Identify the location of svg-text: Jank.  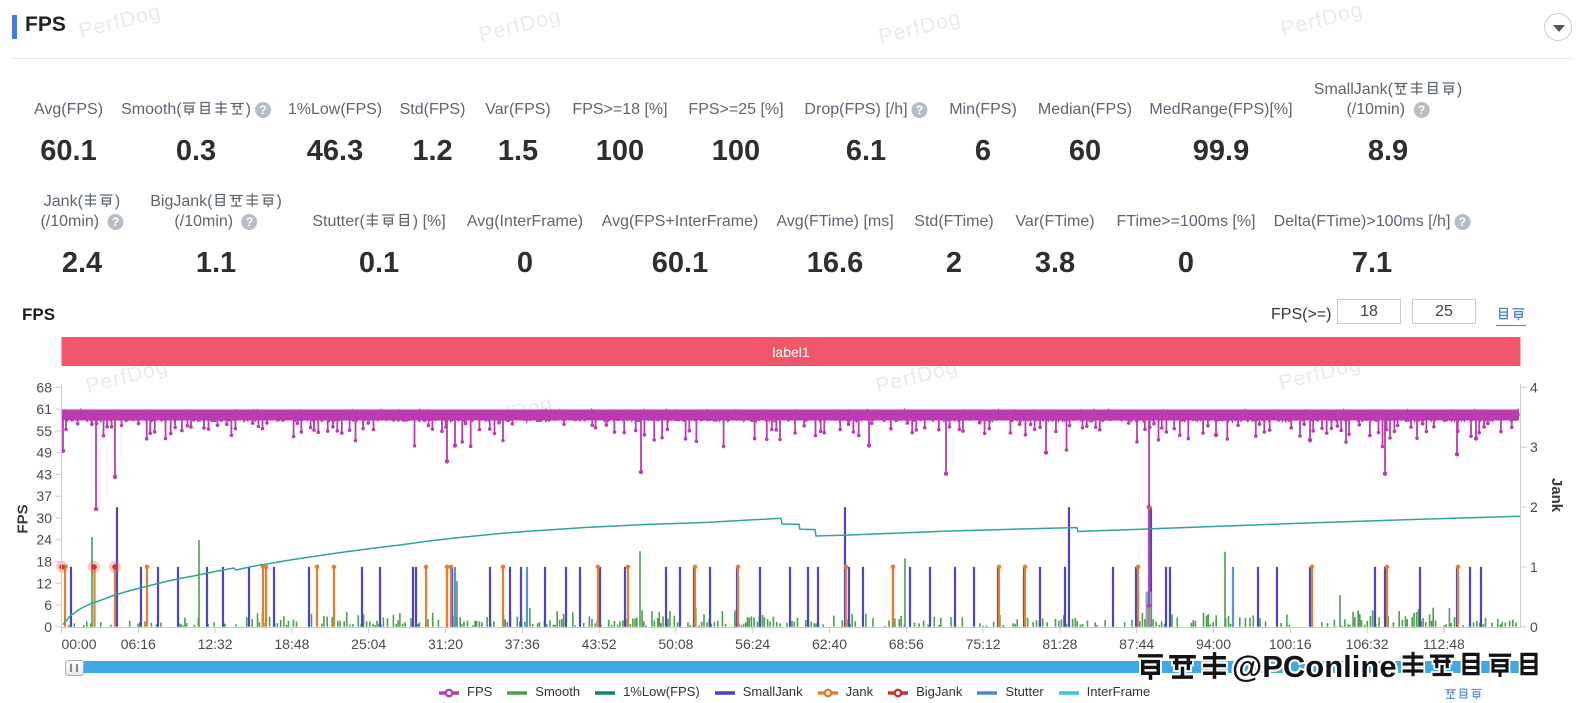
(1556, 495).